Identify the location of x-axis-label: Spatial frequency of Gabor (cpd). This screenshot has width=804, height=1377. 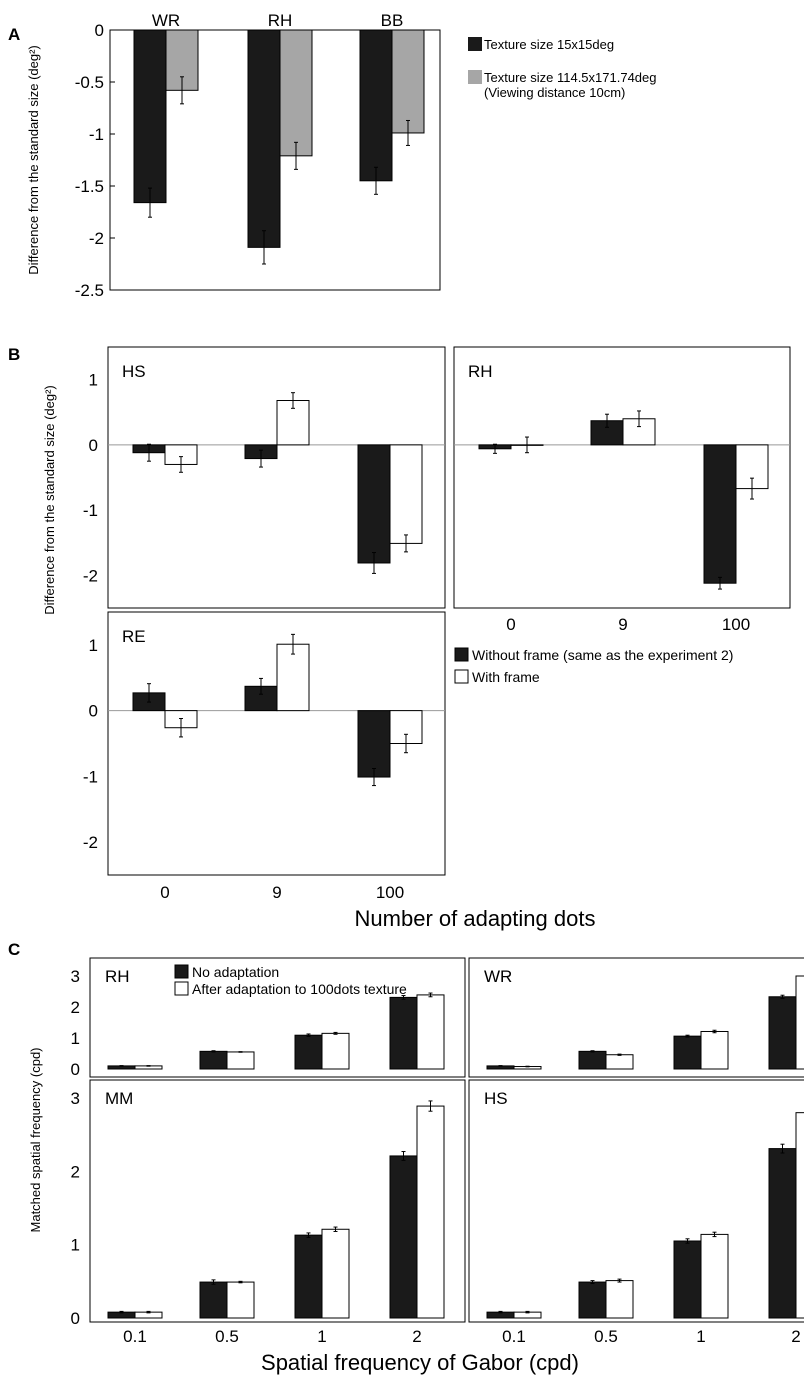
(420, 1362).